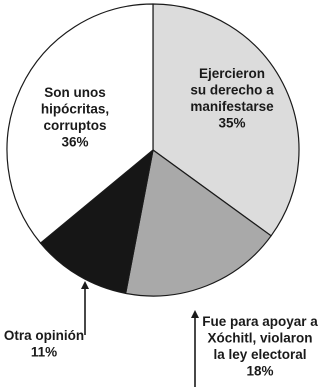 The image size is (321, 387). What do you see at coordinates (232, 98) in the screenshot?
I see `slice-label-0: Ejercieron su derecho a manifestarse 35%` at bounding box center [232, 98].